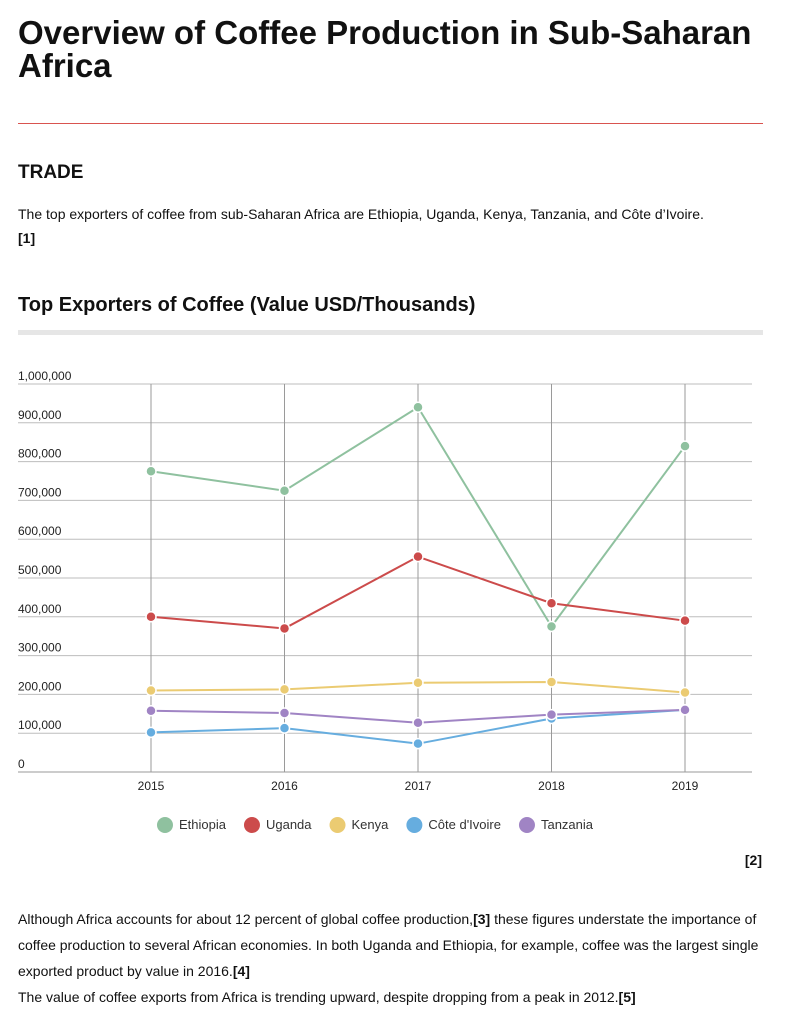 The height and width of the screenshot is (1024, 786). Describe the element at coordinates (414, 825) in the screenshot. I see `legend-swatch-c-te-d-ivoire` at that location.